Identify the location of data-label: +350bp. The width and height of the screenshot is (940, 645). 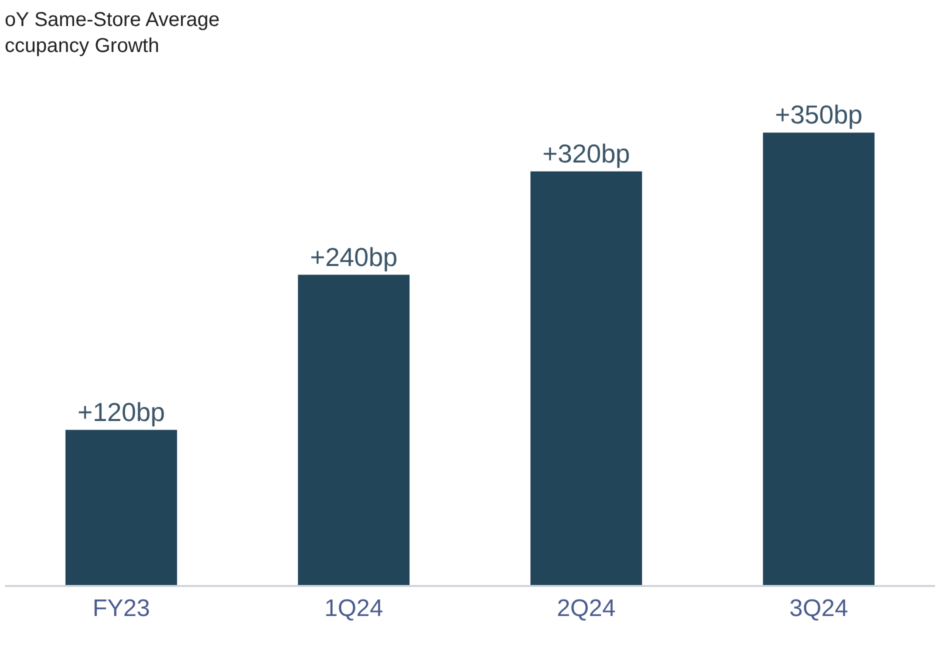
(818, 115).